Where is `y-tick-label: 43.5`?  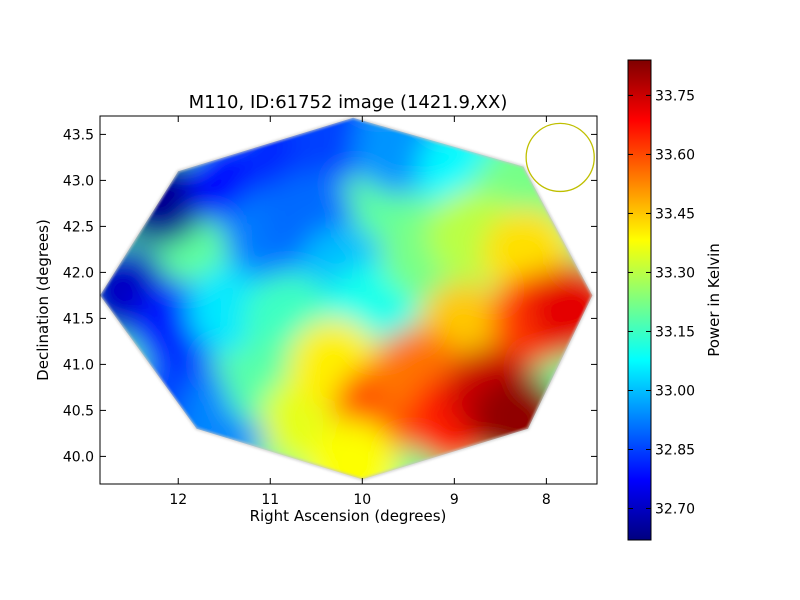 y-tick-label: 43.5 is located at coordinates (78, 135).